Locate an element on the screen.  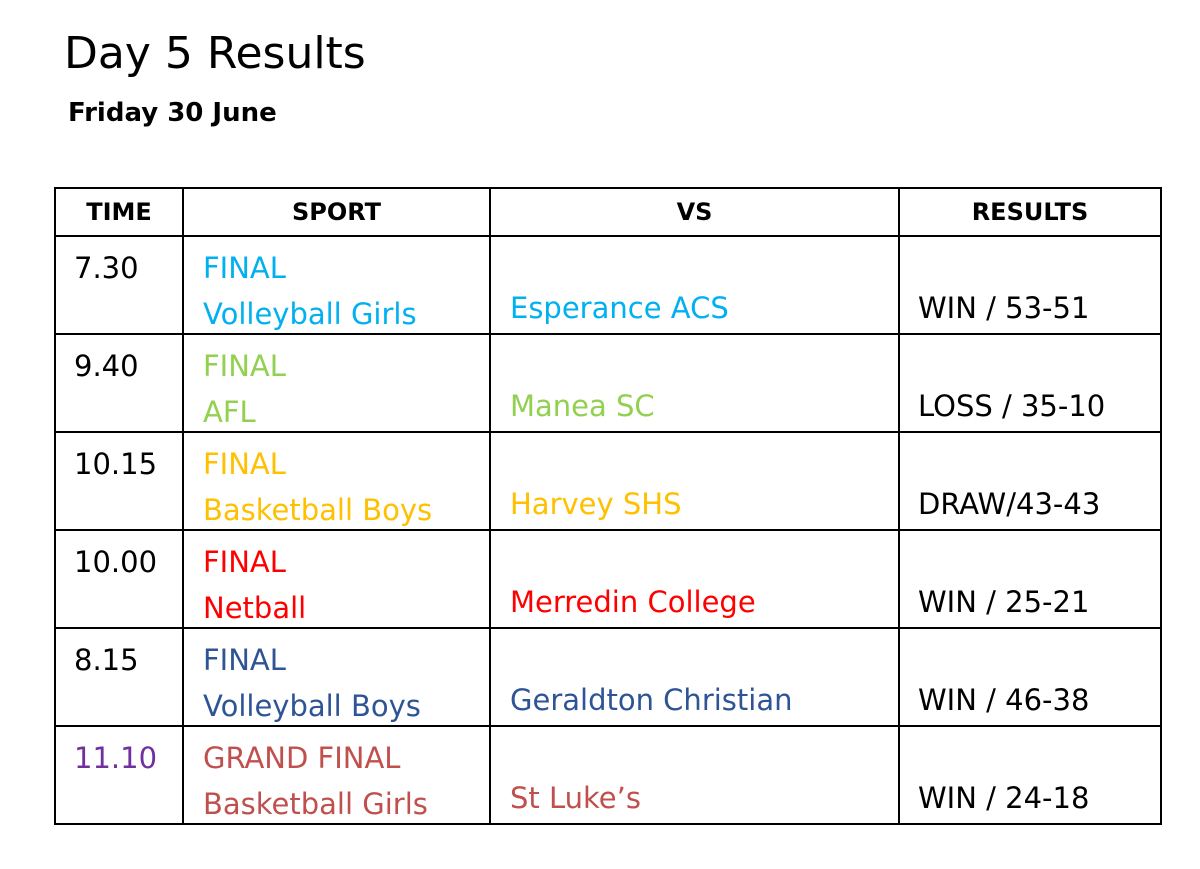
sport-cell: GRAND FINAL Basketball Girls is located at coordinates (336, 775).